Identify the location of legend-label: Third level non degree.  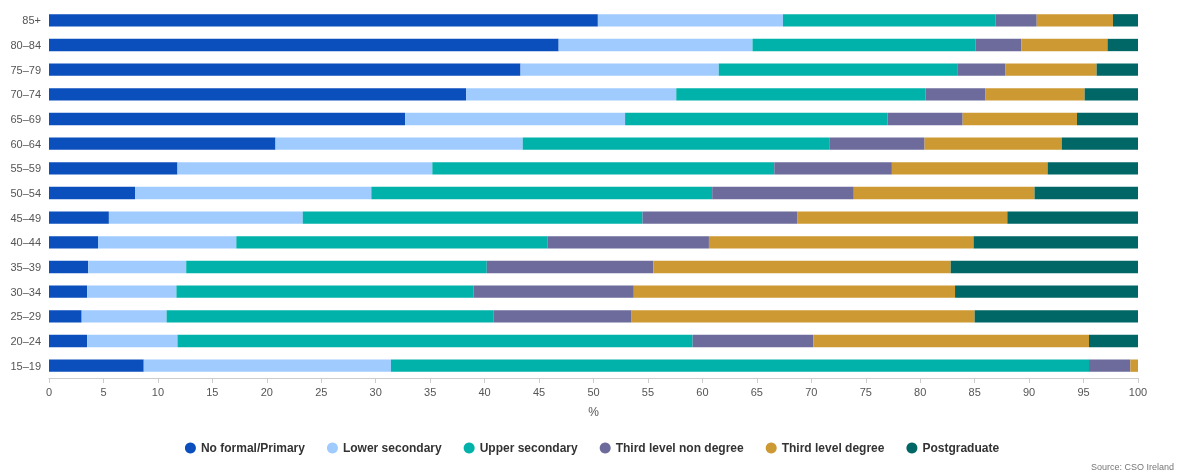
(680, 448).